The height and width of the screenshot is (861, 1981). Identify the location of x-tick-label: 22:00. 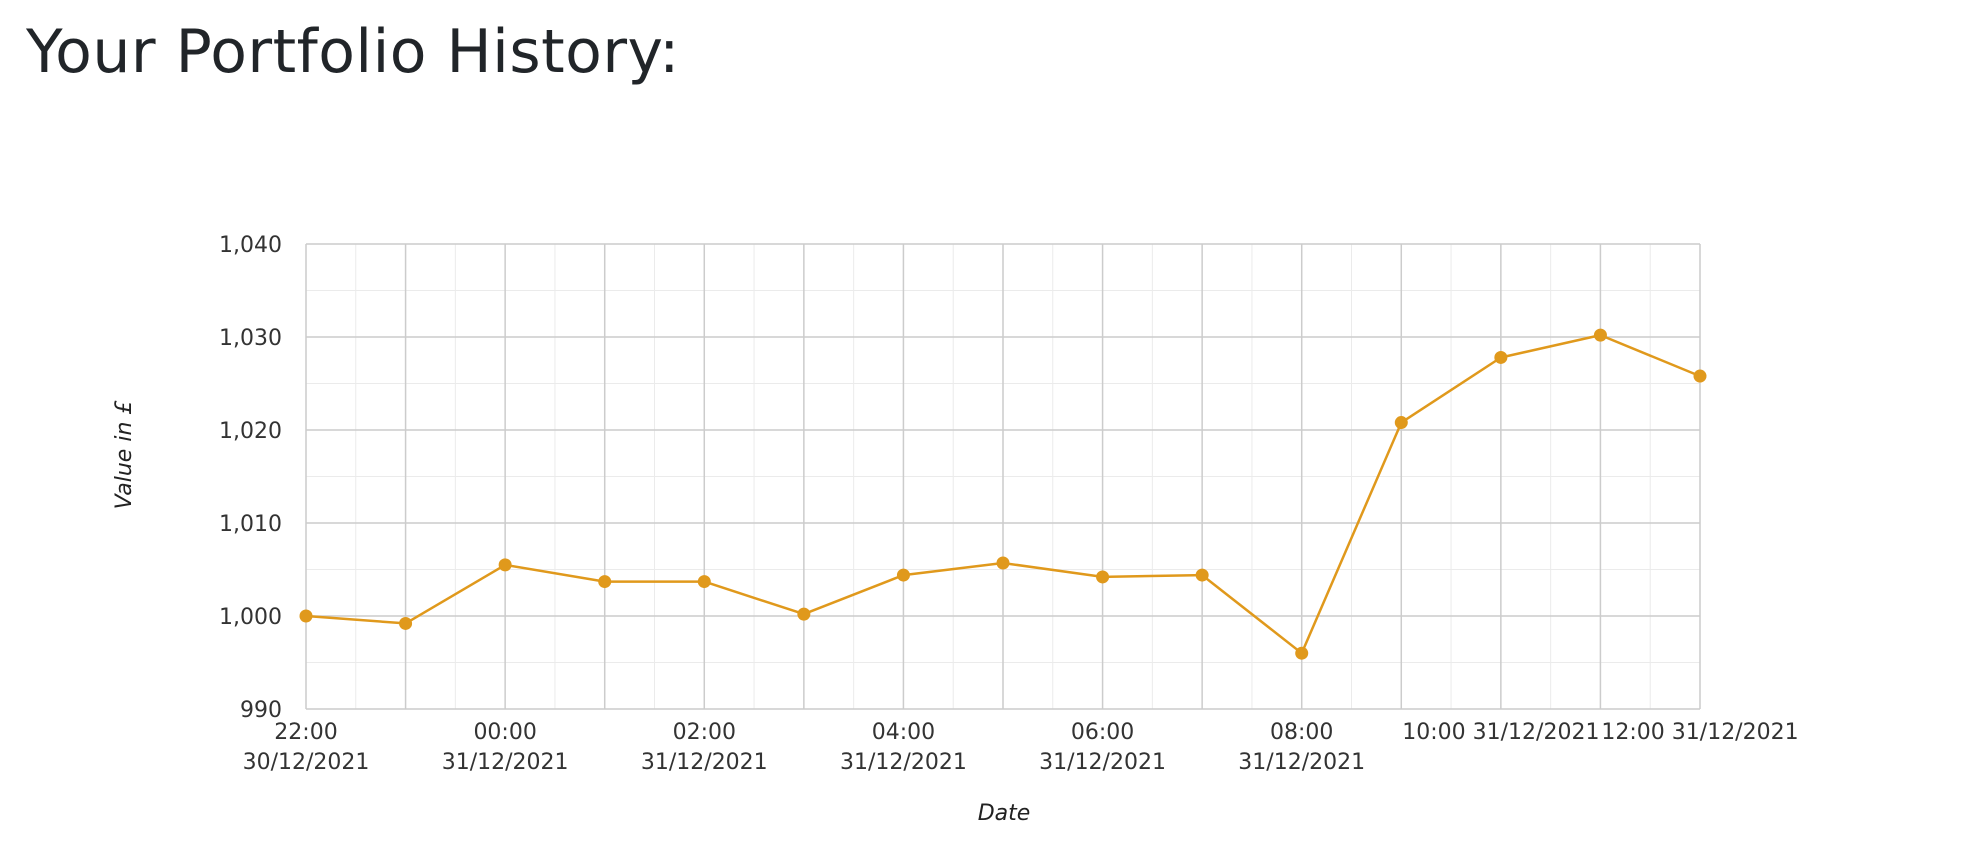
(305, 732).